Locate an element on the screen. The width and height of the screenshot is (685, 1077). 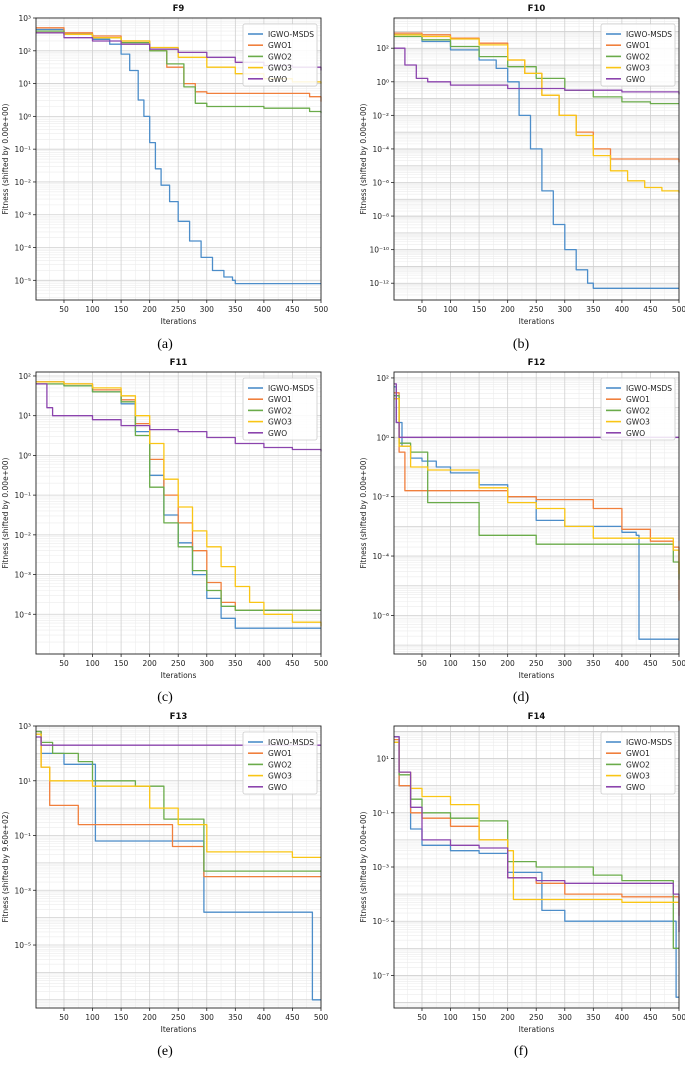
caption-b: (b) is located at coordinates (521, 344).